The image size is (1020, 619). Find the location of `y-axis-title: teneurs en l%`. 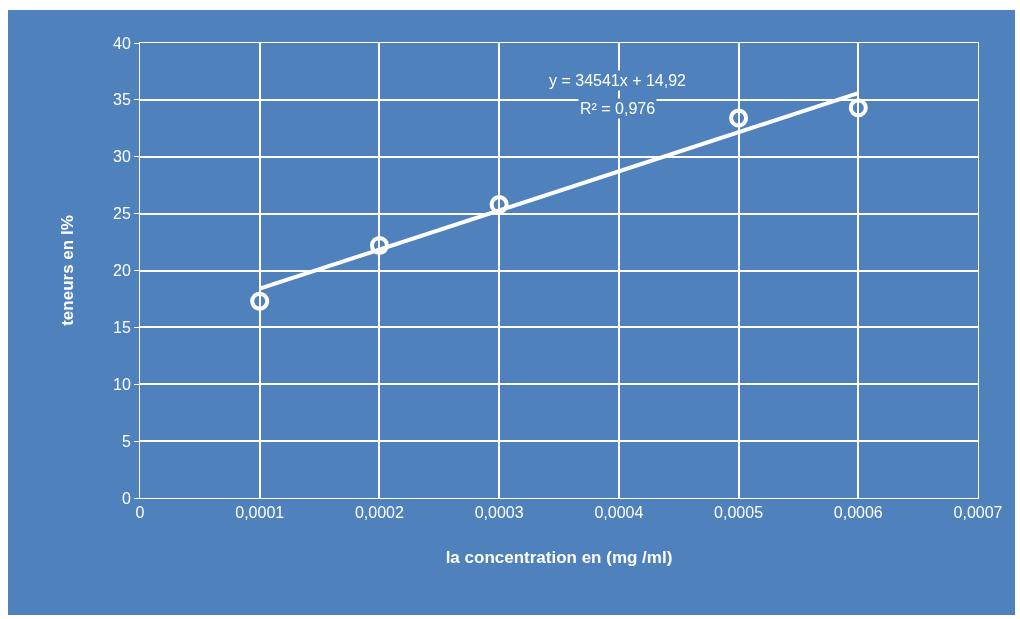

y-axis-title: teneurs en l% is located at coordinates (67, 270).